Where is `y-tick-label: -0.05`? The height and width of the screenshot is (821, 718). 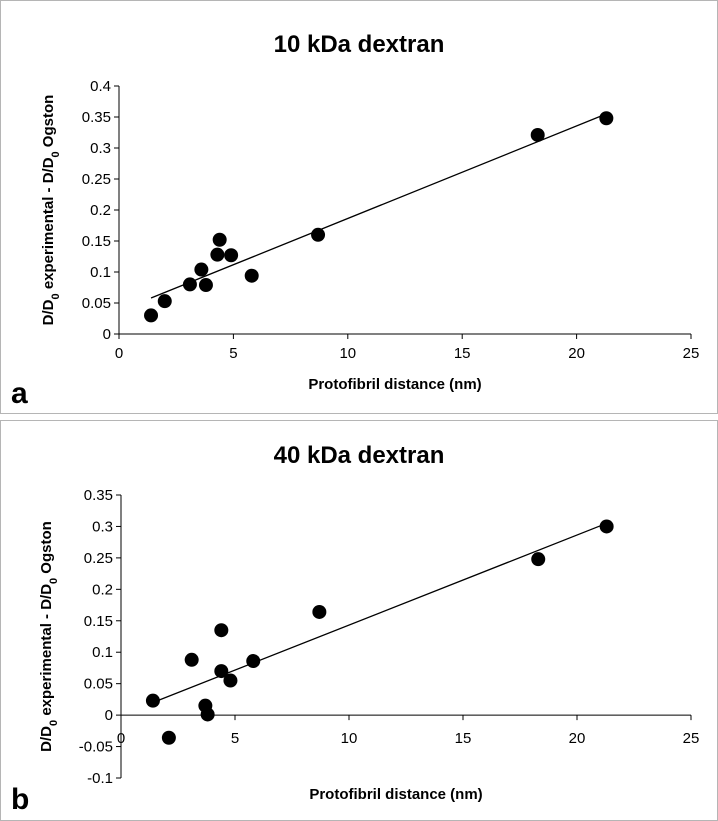 y-tick-label: -0.05 is located at coordinates (96, 747).